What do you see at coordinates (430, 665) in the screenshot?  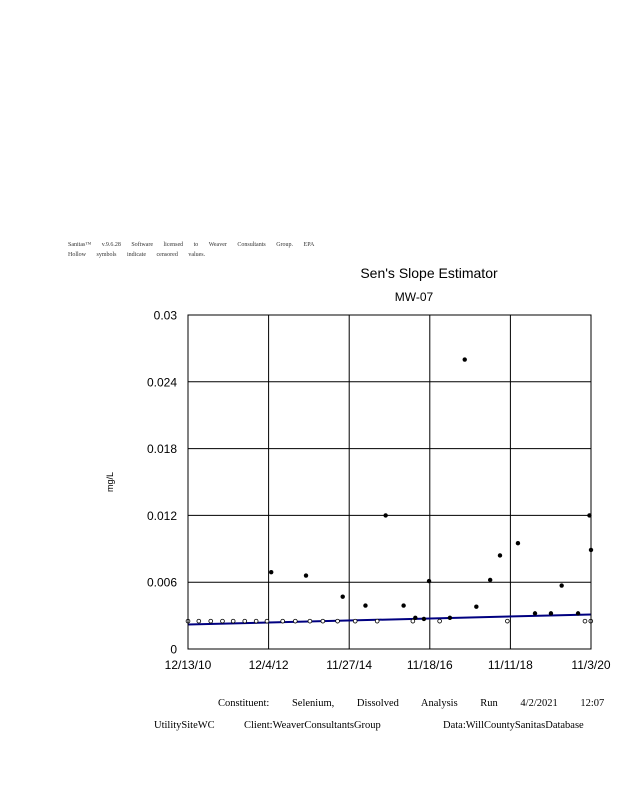 I see `x-tick-label: 11/18/16` at bounding box center [430, 665].